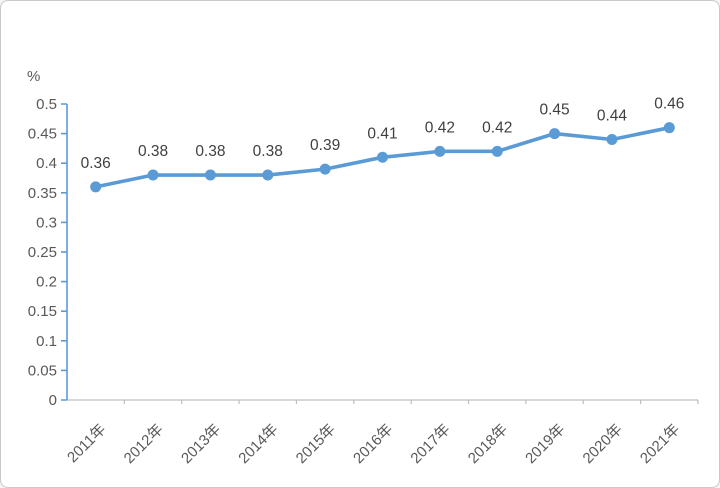  I want to click on y-axis-tick-label: 0.35, so click(42, 193).